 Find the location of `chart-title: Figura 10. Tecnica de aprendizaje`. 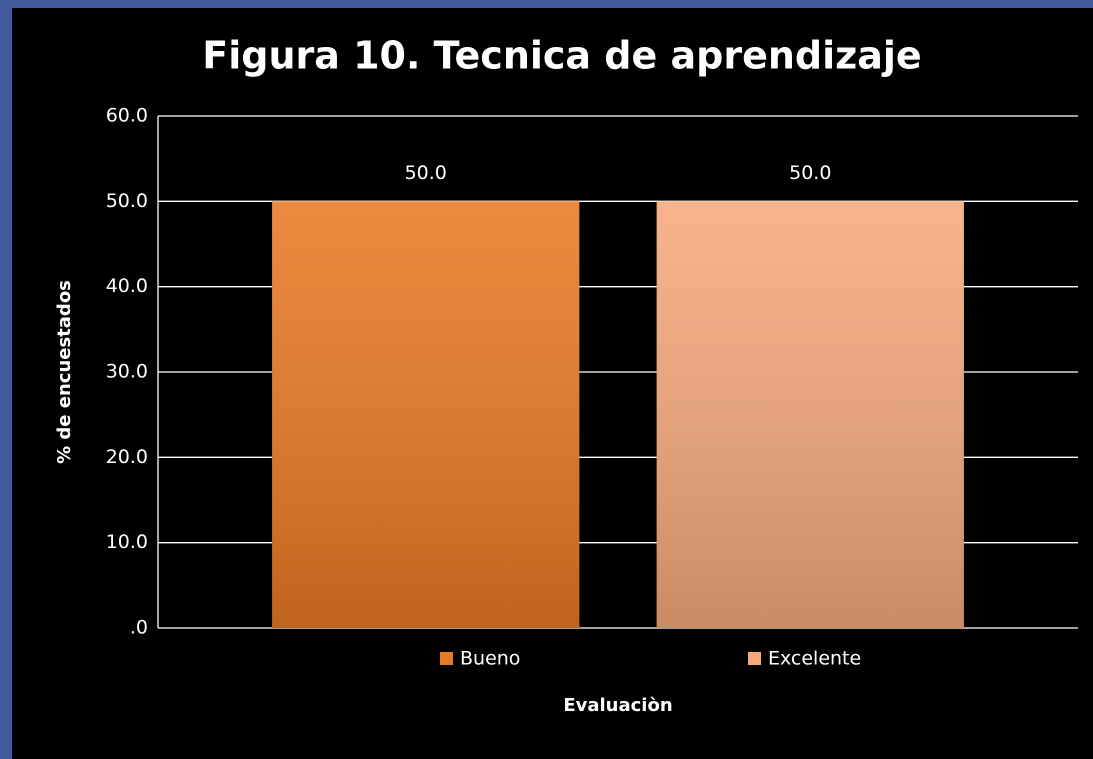

chart-title: Figura 10. Tecnica de aprendizaje is located at coordinates (561, 56).